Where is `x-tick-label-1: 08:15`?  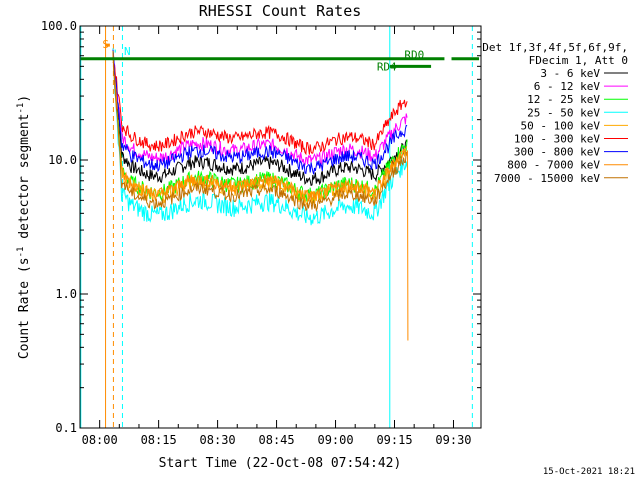 x-tick-label-1: 08:15 is located at coordinates (159, 440).